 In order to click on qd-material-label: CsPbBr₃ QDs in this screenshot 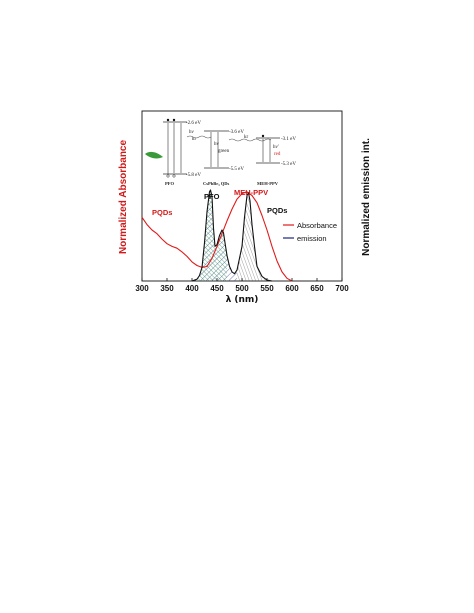, I will do `click(216, 183)`.